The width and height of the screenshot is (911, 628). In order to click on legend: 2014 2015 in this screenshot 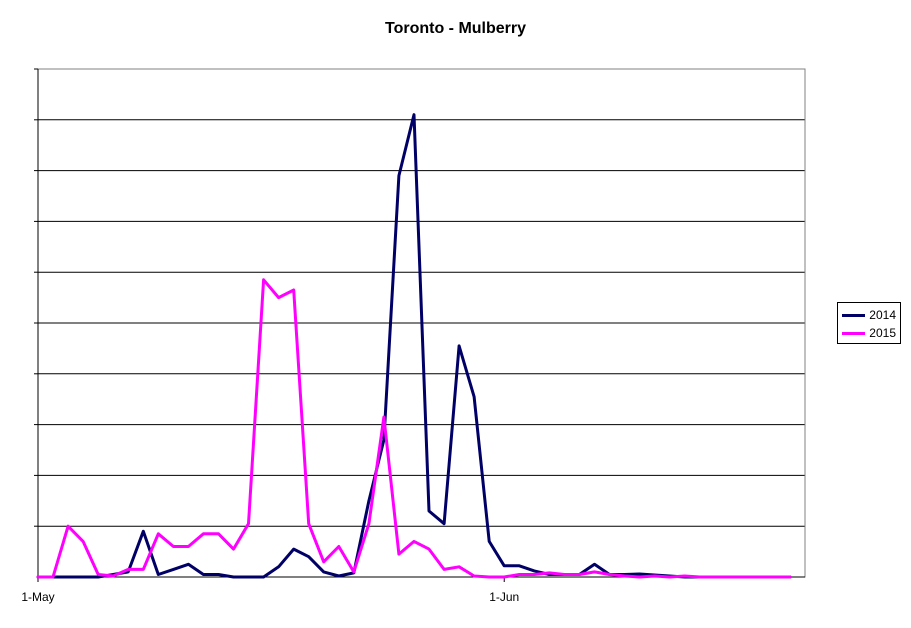, I will do `click(869, 323)`.